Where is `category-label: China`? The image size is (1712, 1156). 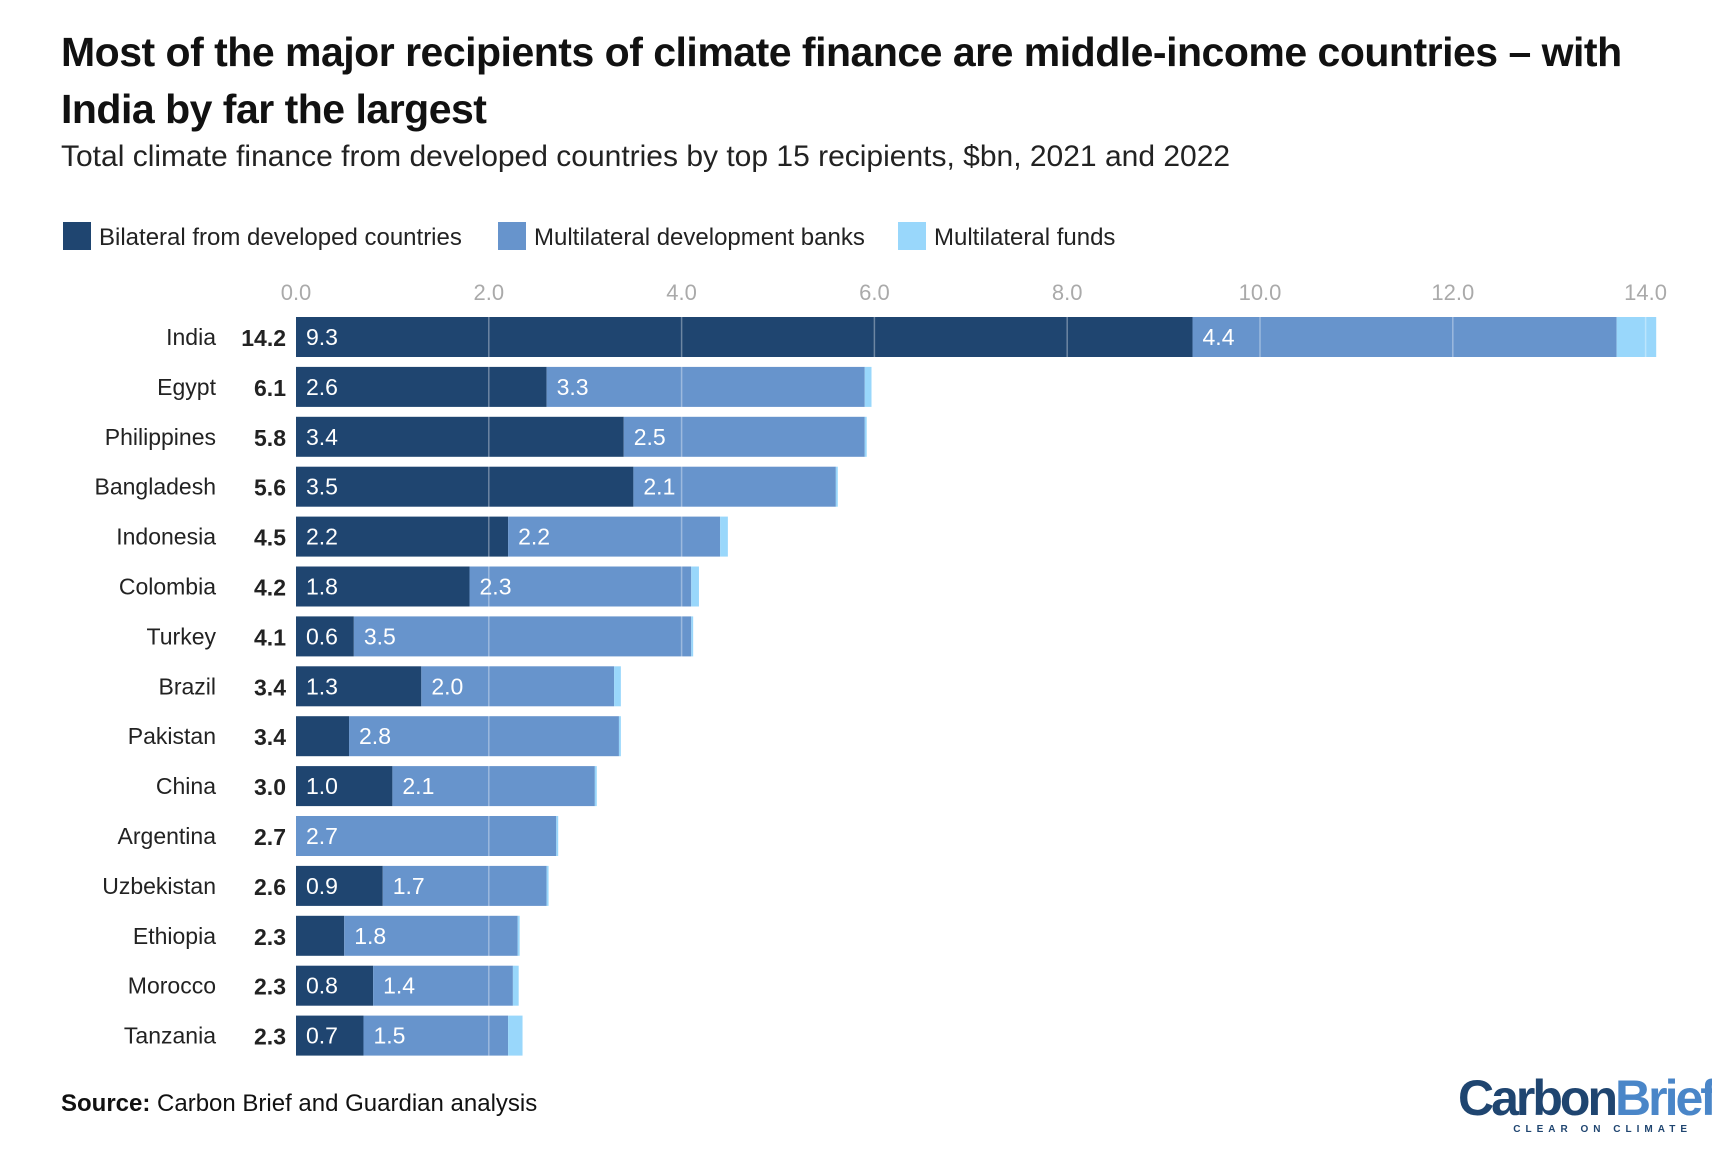 category-label: China is located at coordinates (186, 786).